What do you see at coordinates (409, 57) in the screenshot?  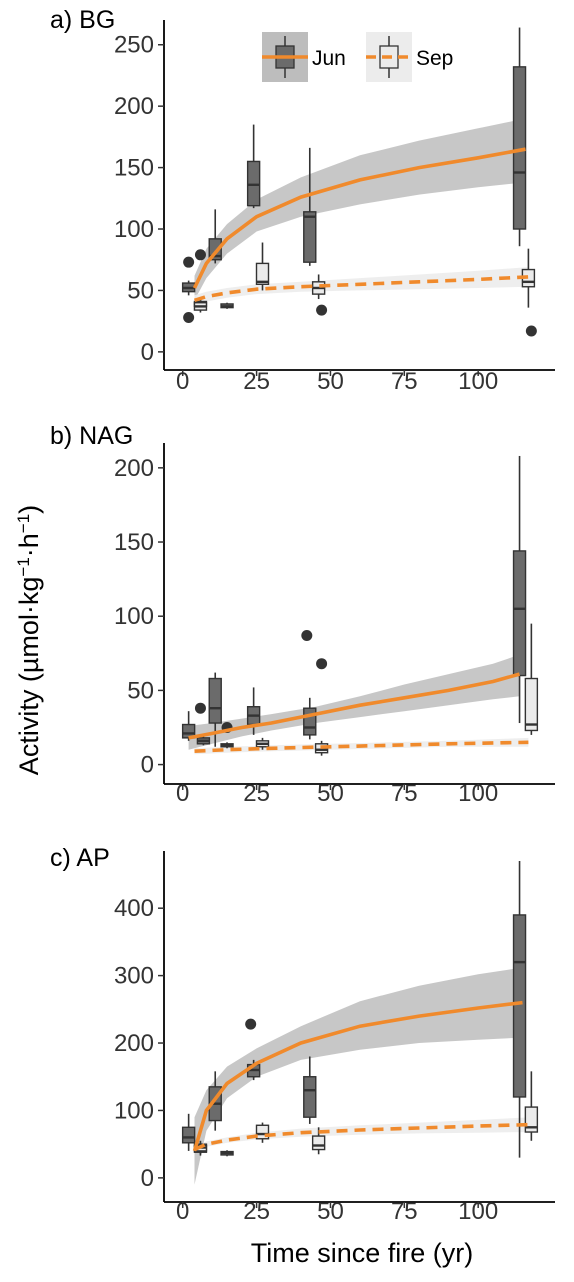 I see `legend-item-sep: Sep` at bounding box center [409, 57].